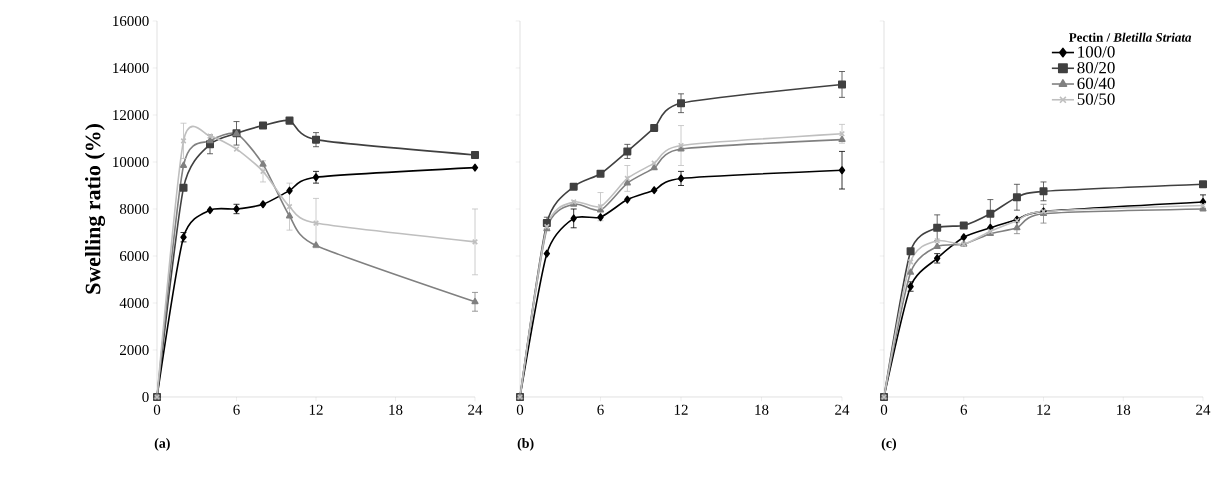 This screenshot has width=1222, height=481. Describe the element at coordinates (1130, 37) in the screenshot. I see `legend-title: Pectin / Bletilla Striata` at that location.